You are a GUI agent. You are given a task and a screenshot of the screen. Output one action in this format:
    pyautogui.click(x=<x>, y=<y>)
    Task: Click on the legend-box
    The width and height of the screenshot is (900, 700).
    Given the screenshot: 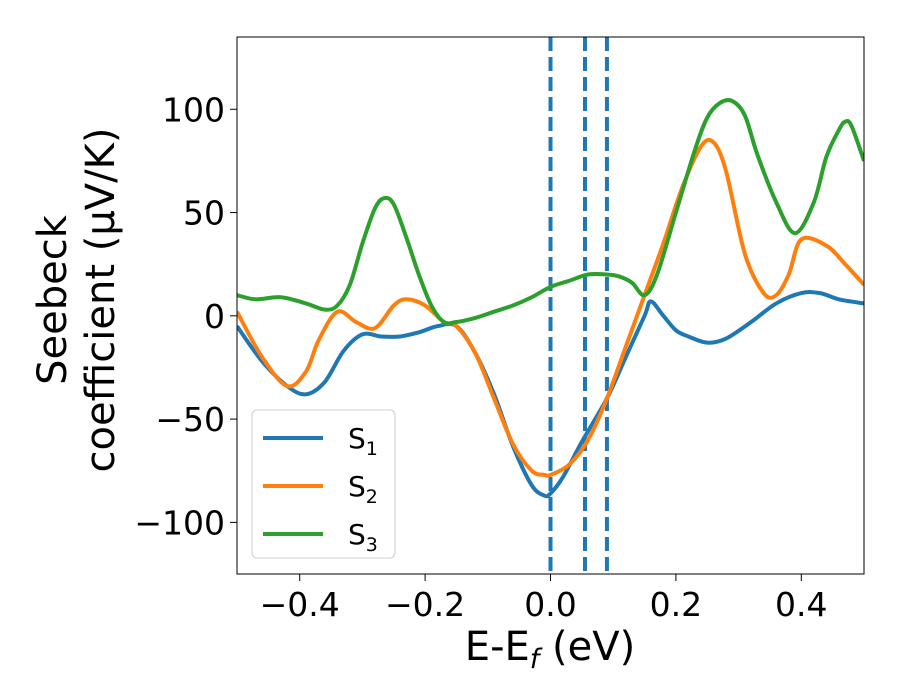 What is the action you would take?
    pyautogui.click(x=323, y=484)
    